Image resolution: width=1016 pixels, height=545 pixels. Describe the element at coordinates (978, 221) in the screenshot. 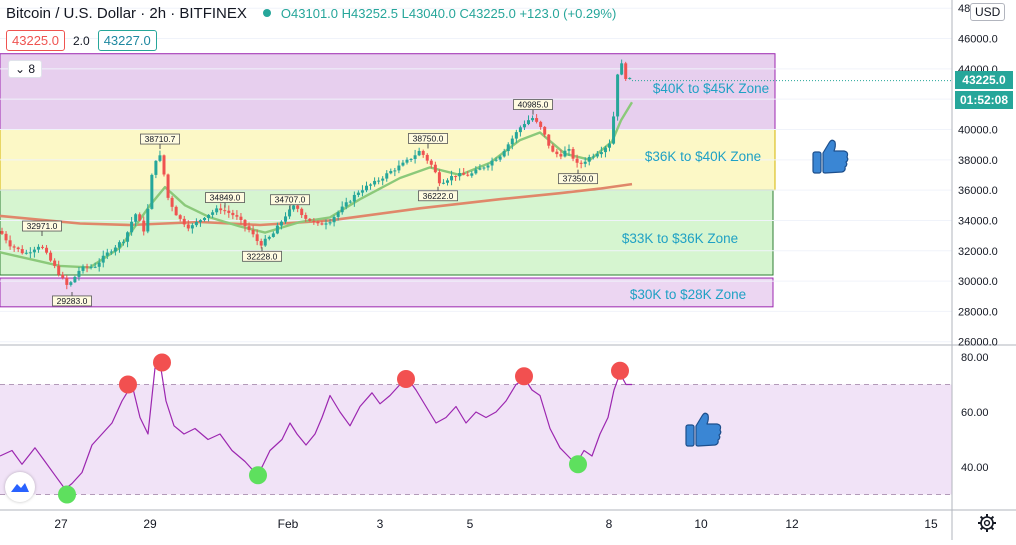

I see `price-tick-4: 34000.0` at that location.